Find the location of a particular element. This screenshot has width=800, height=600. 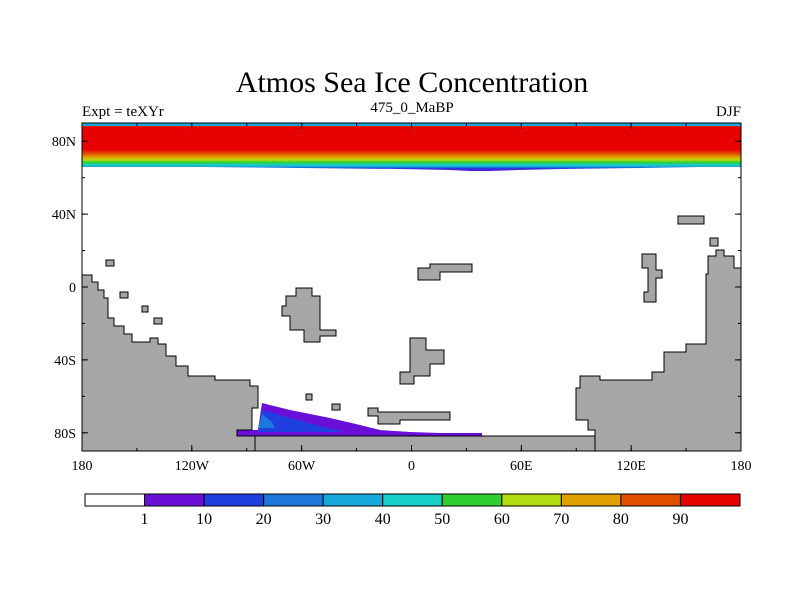

lat-tick-label: 0 is located at coordinates (72, 288).